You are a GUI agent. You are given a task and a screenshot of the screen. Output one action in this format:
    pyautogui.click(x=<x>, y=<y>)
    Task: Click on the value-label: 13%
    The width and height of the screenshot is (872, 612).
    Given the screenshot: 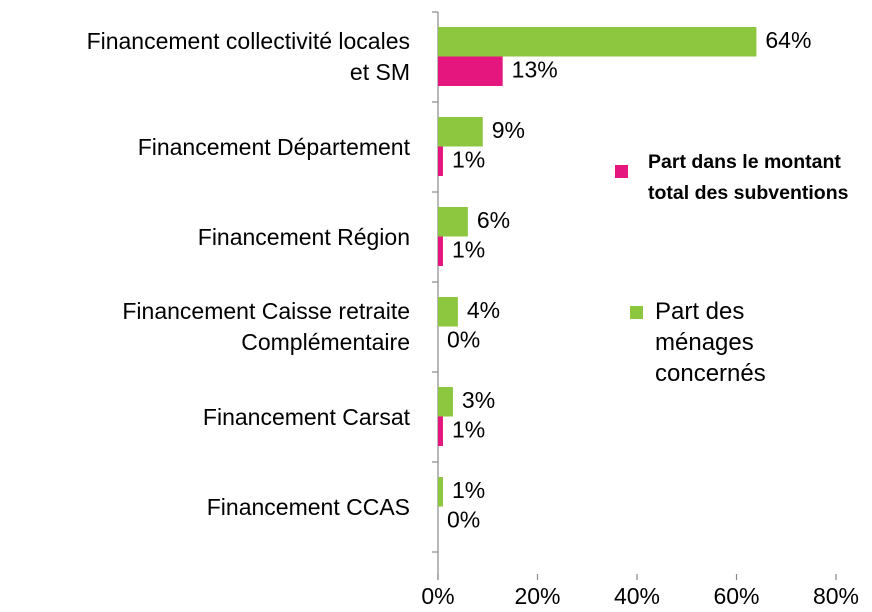 What is the action you would take?
    pyautogui.click(x=535, y=69)
    